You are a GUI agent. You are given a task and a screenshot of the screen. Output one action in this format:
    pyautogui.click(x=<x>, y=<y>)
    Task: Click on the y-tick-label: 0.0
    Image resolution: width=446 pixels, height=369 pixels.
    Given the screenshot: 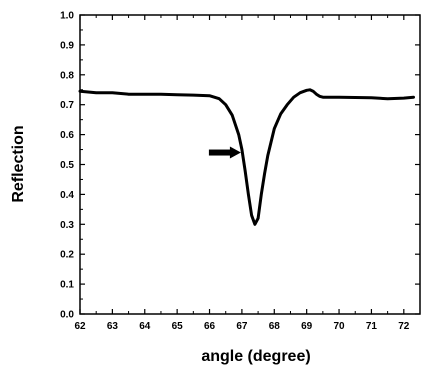 What is the action you would take?
    pyautogui.click(x=67, y=315)
    